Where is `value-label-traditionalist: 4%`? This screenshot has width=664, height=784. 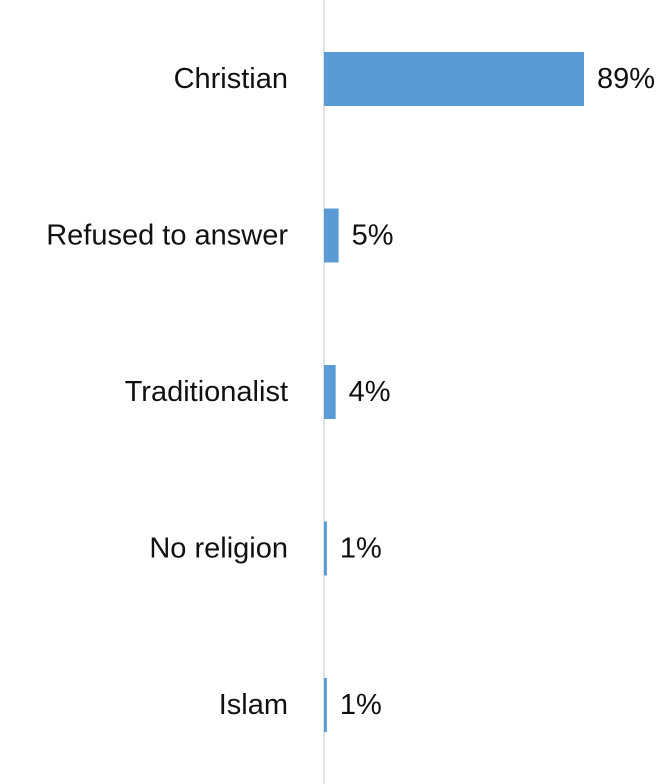
value-label-traditionalist: 4% is located at coordinates (370, 392).